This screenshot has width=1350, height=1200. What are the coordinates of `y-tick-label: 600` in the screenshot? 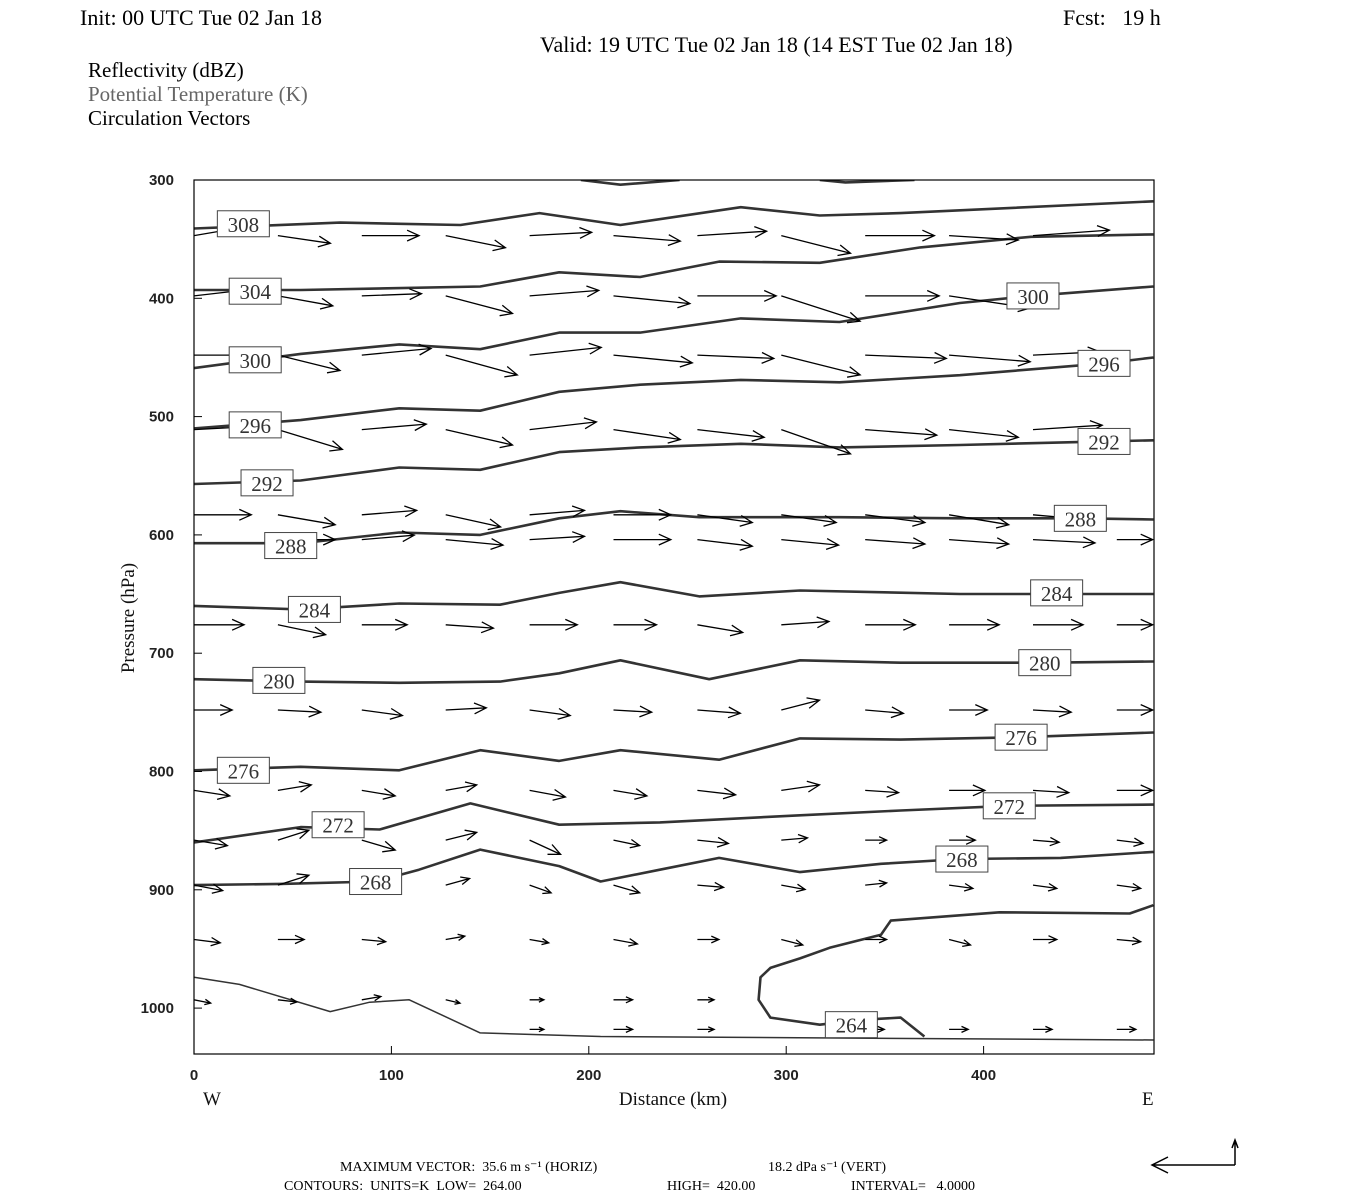 It's located at (161, 535).